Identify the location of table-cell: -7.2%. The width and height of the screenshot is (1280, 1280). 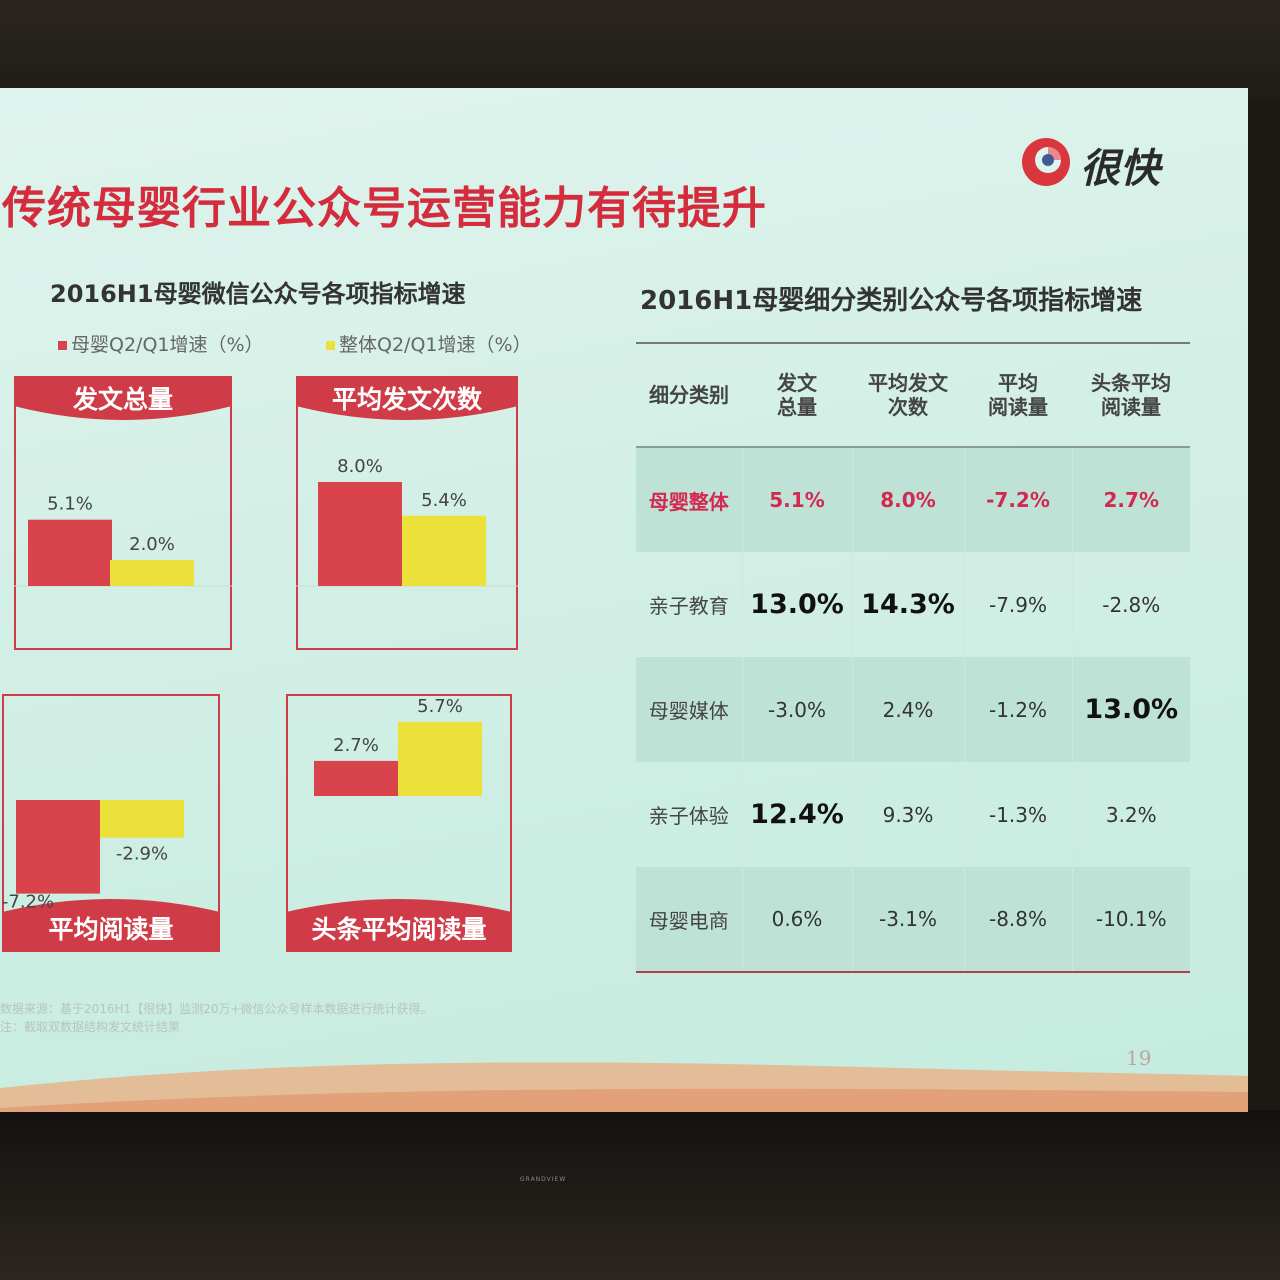
(1017, 499).